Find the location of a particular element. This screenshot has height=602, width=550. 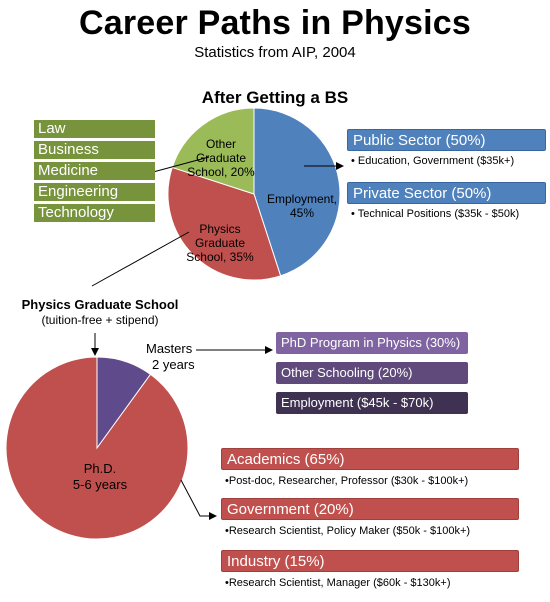

slice-label-physics-grad: Physics Graduate School, 35% is located at coordinates (220, 243).